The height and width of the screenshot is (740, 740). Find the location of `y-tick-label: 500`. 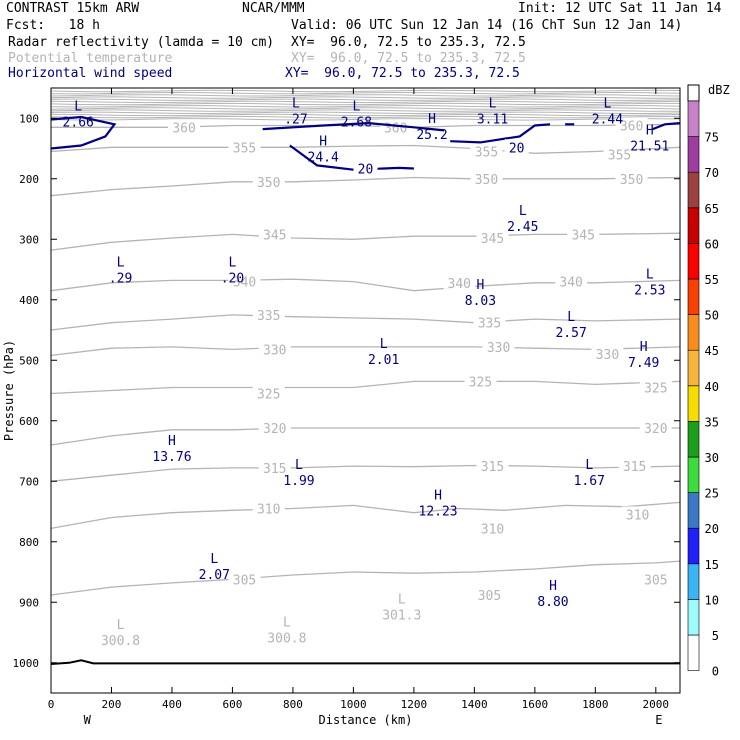

y-tick-label: 500 is located at coordinates (29, 360).